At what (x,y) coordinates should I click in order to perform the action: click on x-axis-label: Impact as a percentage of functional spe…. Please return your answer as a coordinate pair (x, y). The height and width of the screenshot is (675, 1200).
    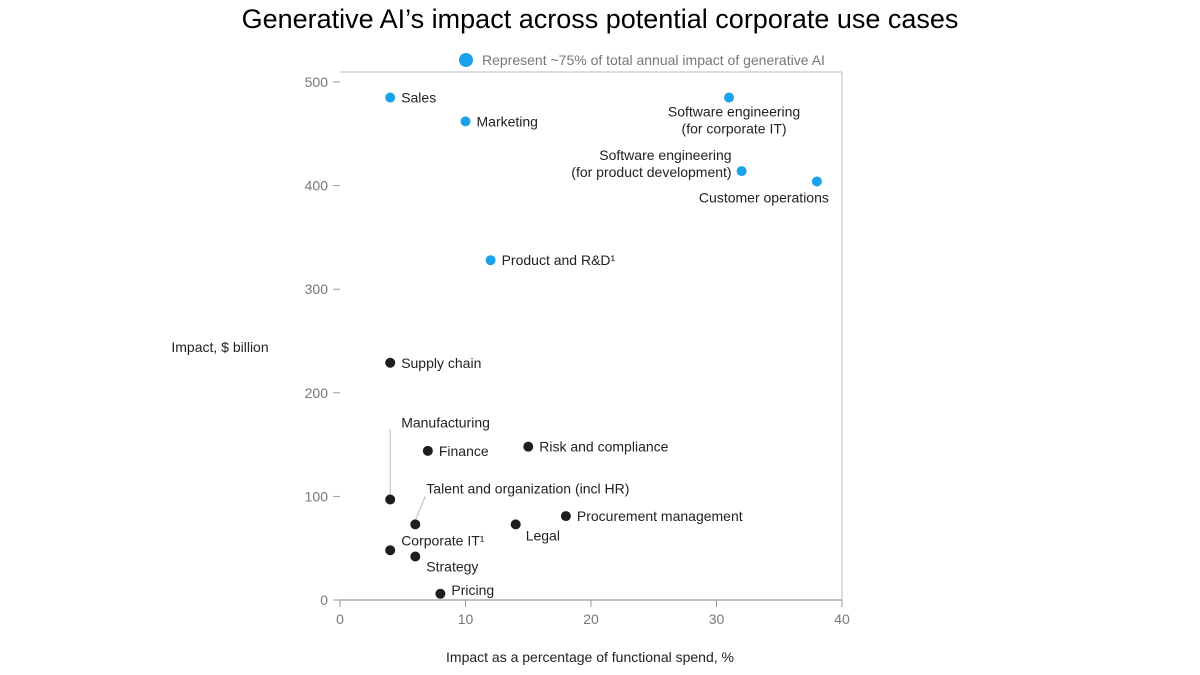
    Looking at the image, I should click on (590, 657).